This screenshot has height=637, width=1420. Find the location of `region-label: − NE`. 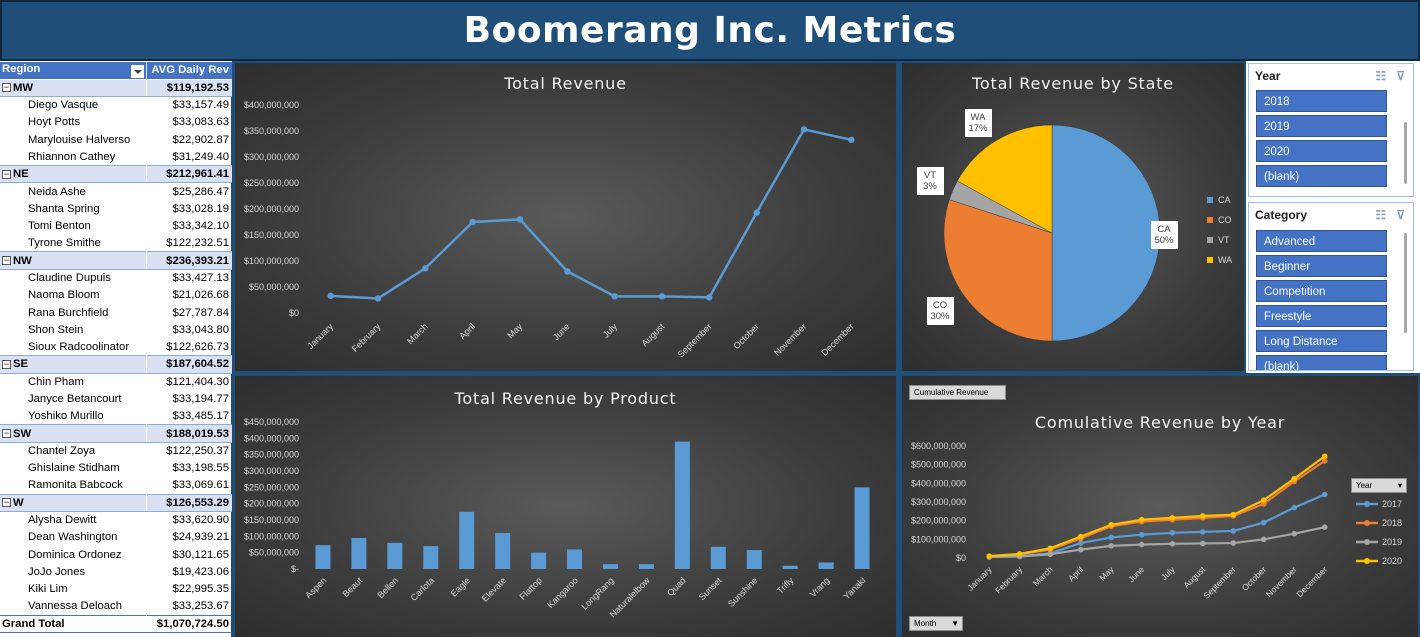

region-label: − NE is located at coordinates (73, 173).